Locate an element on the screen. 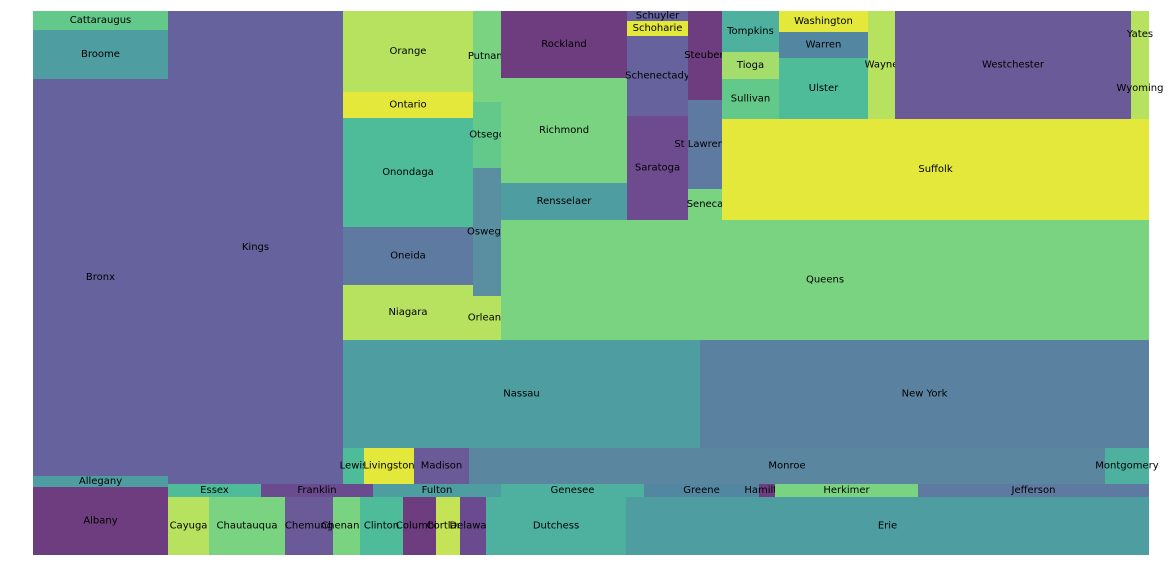 This screenshot has height=579, width=1170. tile-madison is located at coordinates (441, 466).